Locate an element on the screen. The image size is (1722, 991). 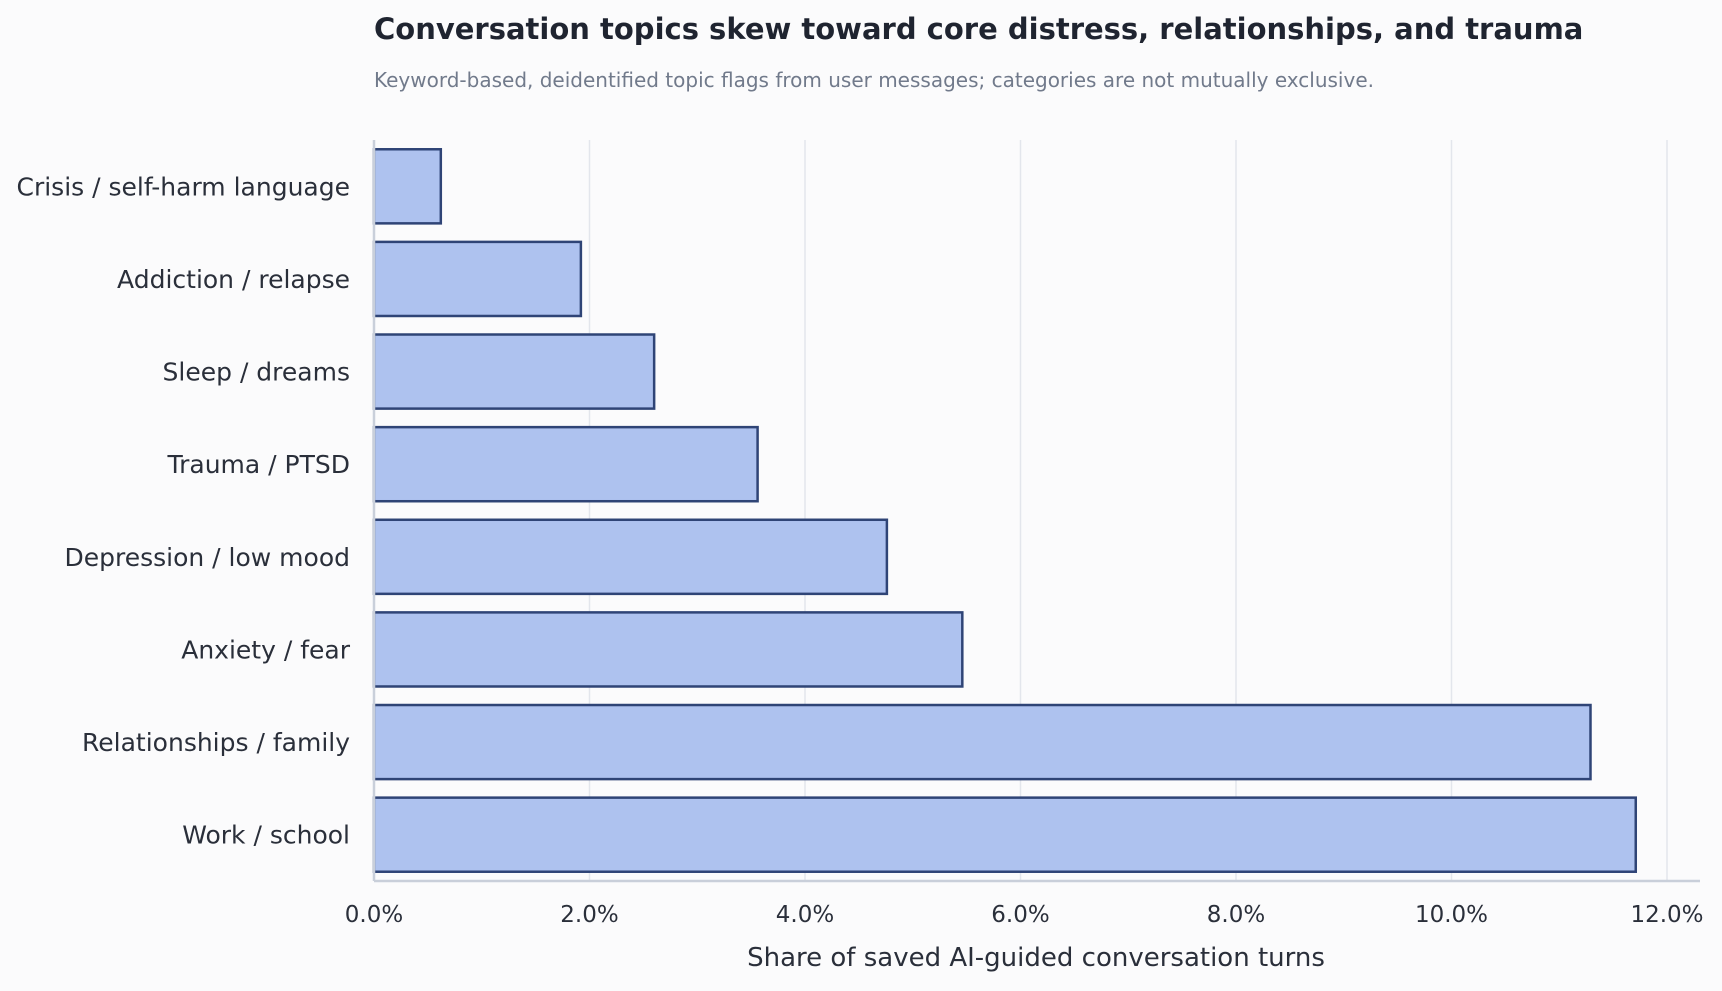
category-label: Depression / low mood is located at coordinates (207, 557).